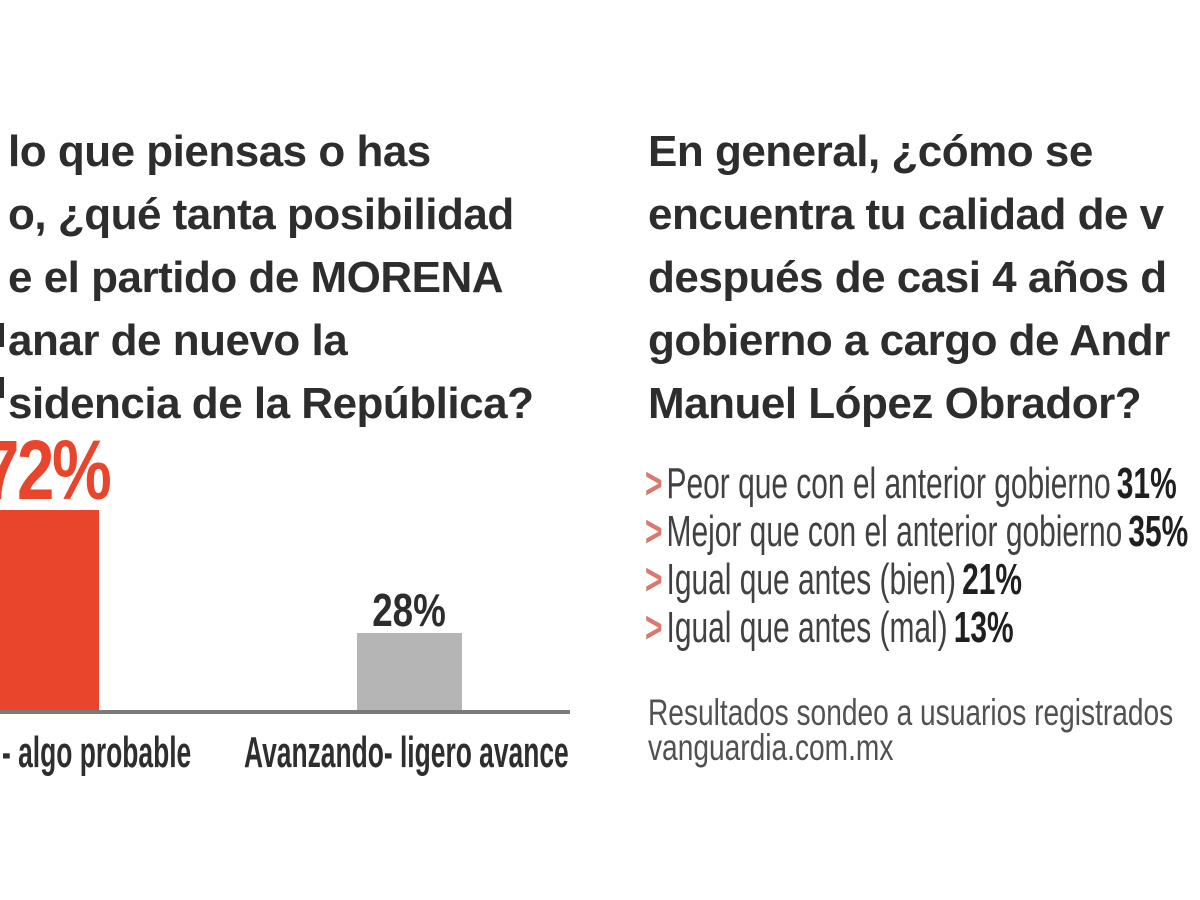 The width and height of the screenshot is (1200, 900). I want to click on left-question-line-4: anar de nuevo la, so click(178, 340).